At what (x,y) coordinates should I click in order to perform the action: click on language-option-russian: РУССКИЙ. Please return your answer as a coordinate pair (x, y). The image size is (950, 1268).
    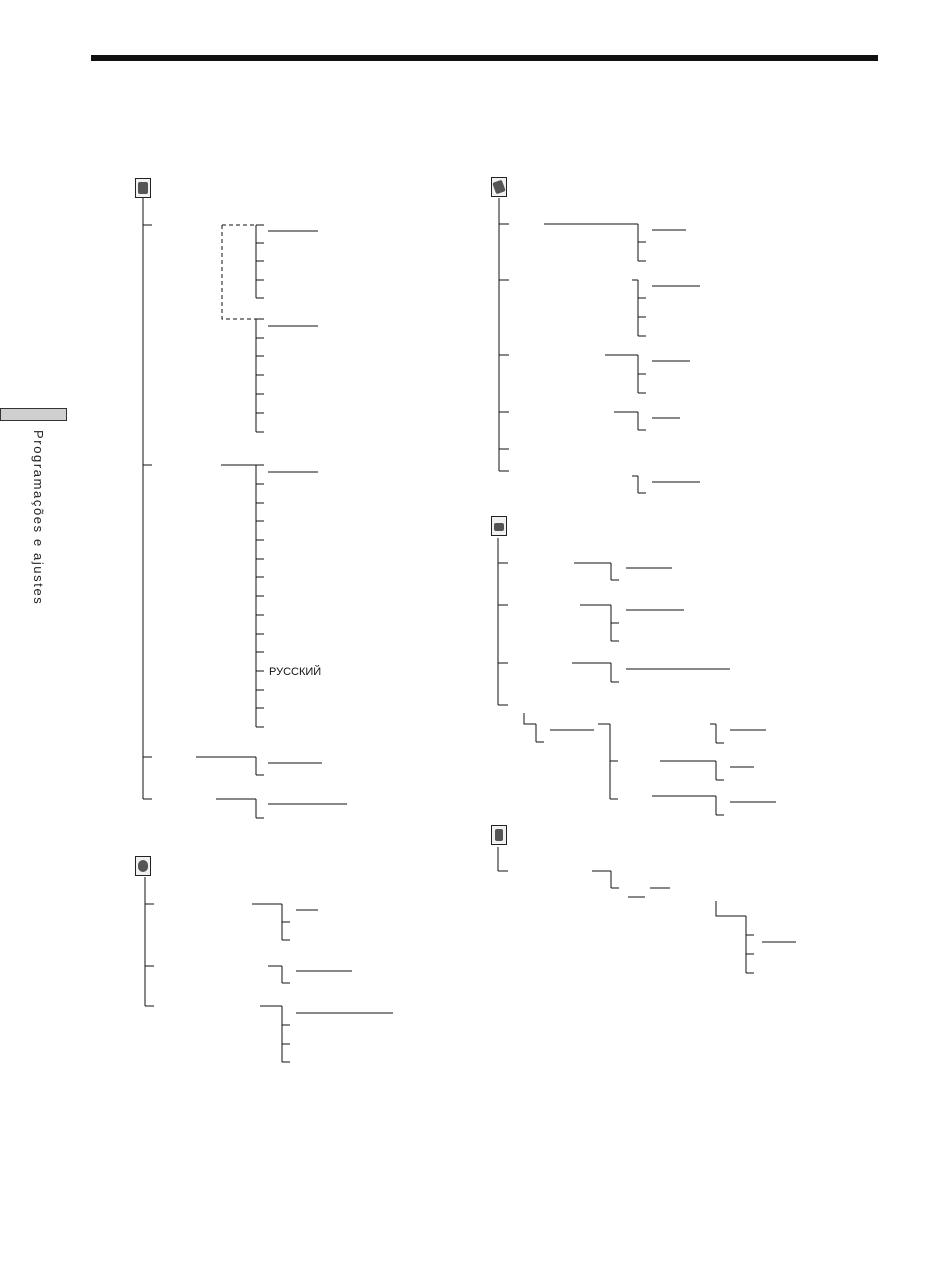
    Looking at the image, I should click on (295, 672).